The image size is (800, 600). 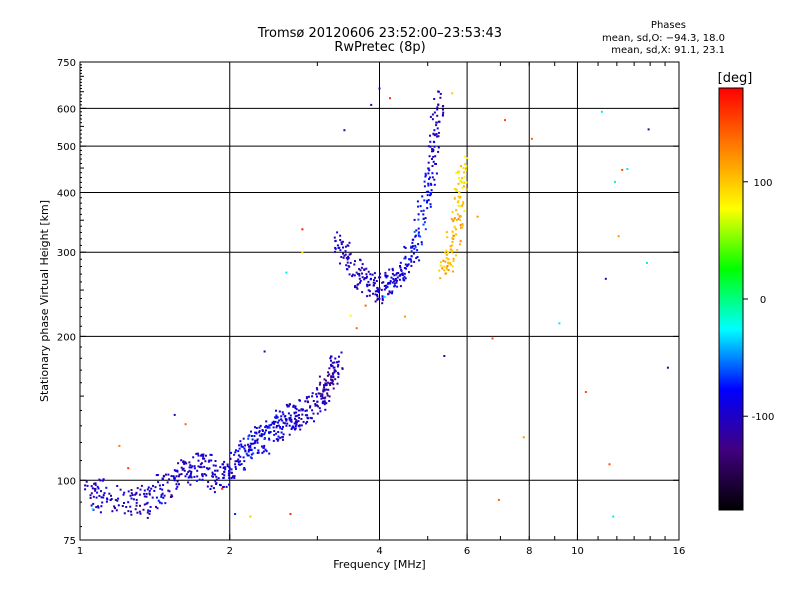 What do you see at coordinates (66, 481) in the screenshot?
I see `y-tick-label: 100` at bounding box center [66, 481].